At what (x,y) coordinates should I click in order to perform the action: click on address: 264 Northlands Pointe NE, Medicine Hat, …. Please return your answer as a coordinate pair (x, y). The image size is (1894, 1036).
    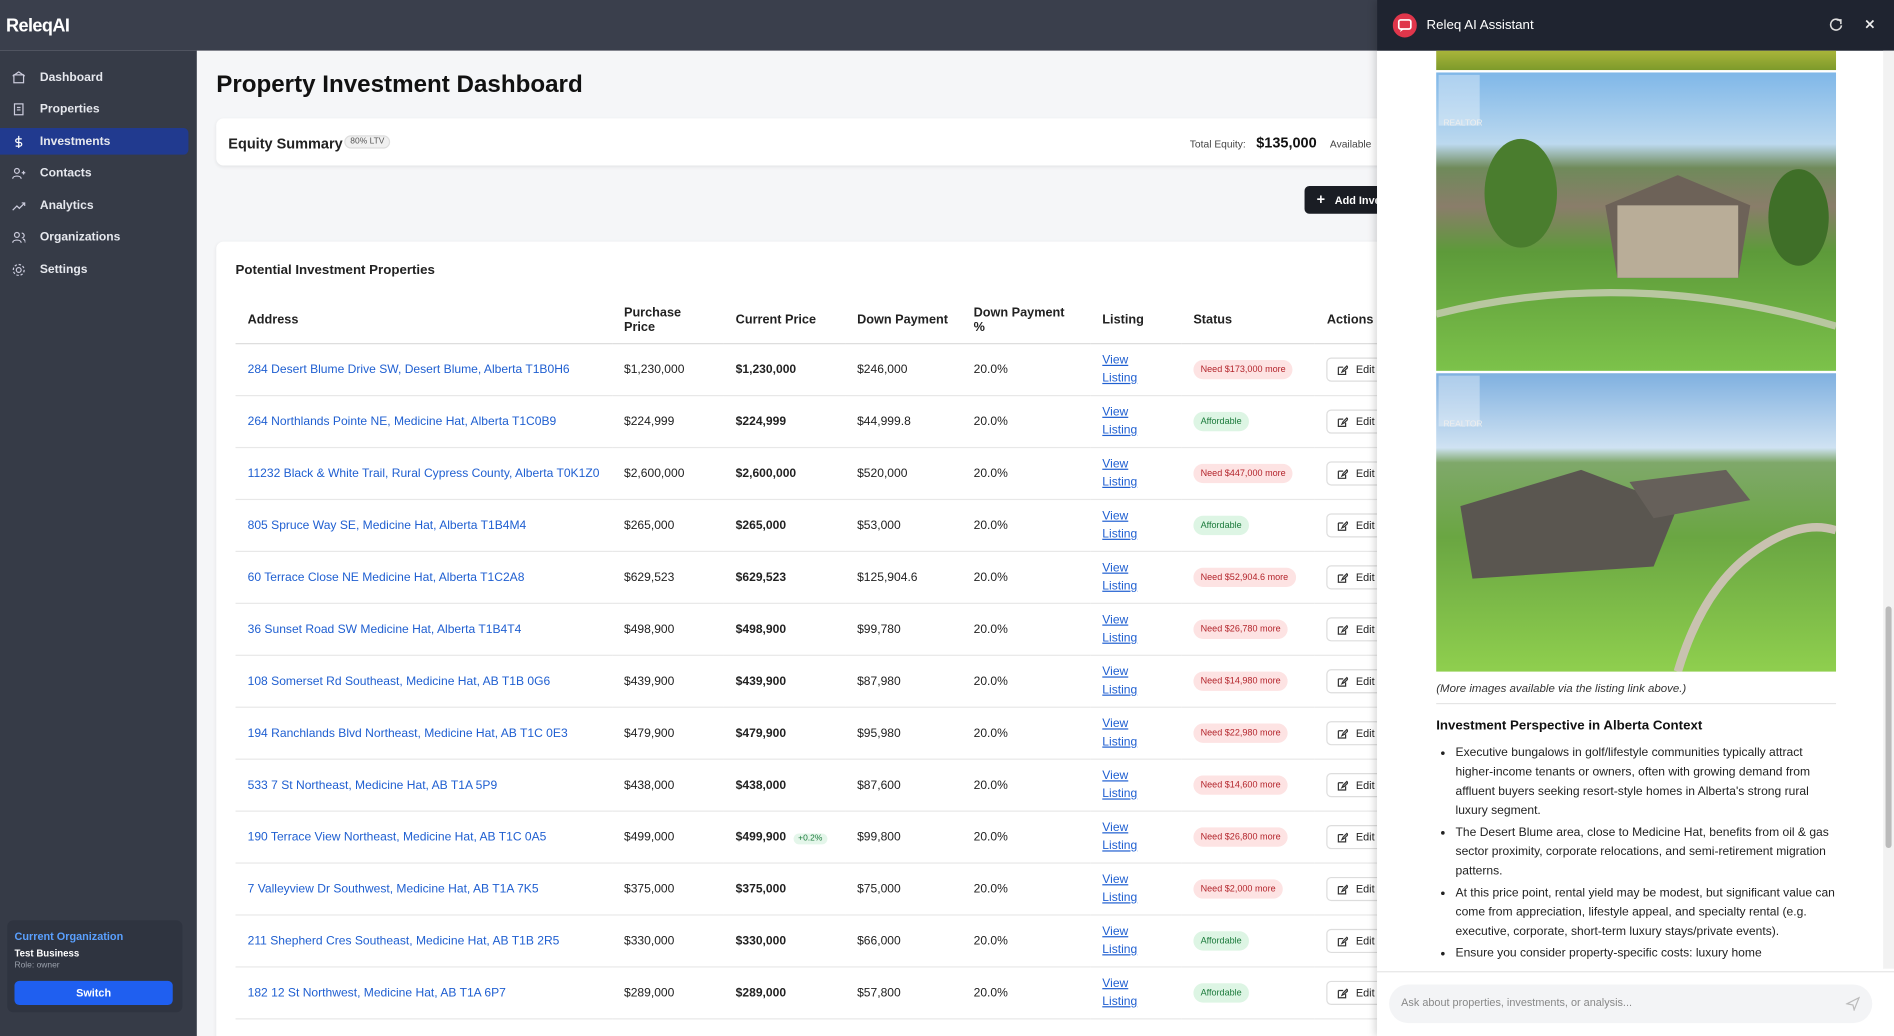
    Looking at the image, I should click on (423, 422).